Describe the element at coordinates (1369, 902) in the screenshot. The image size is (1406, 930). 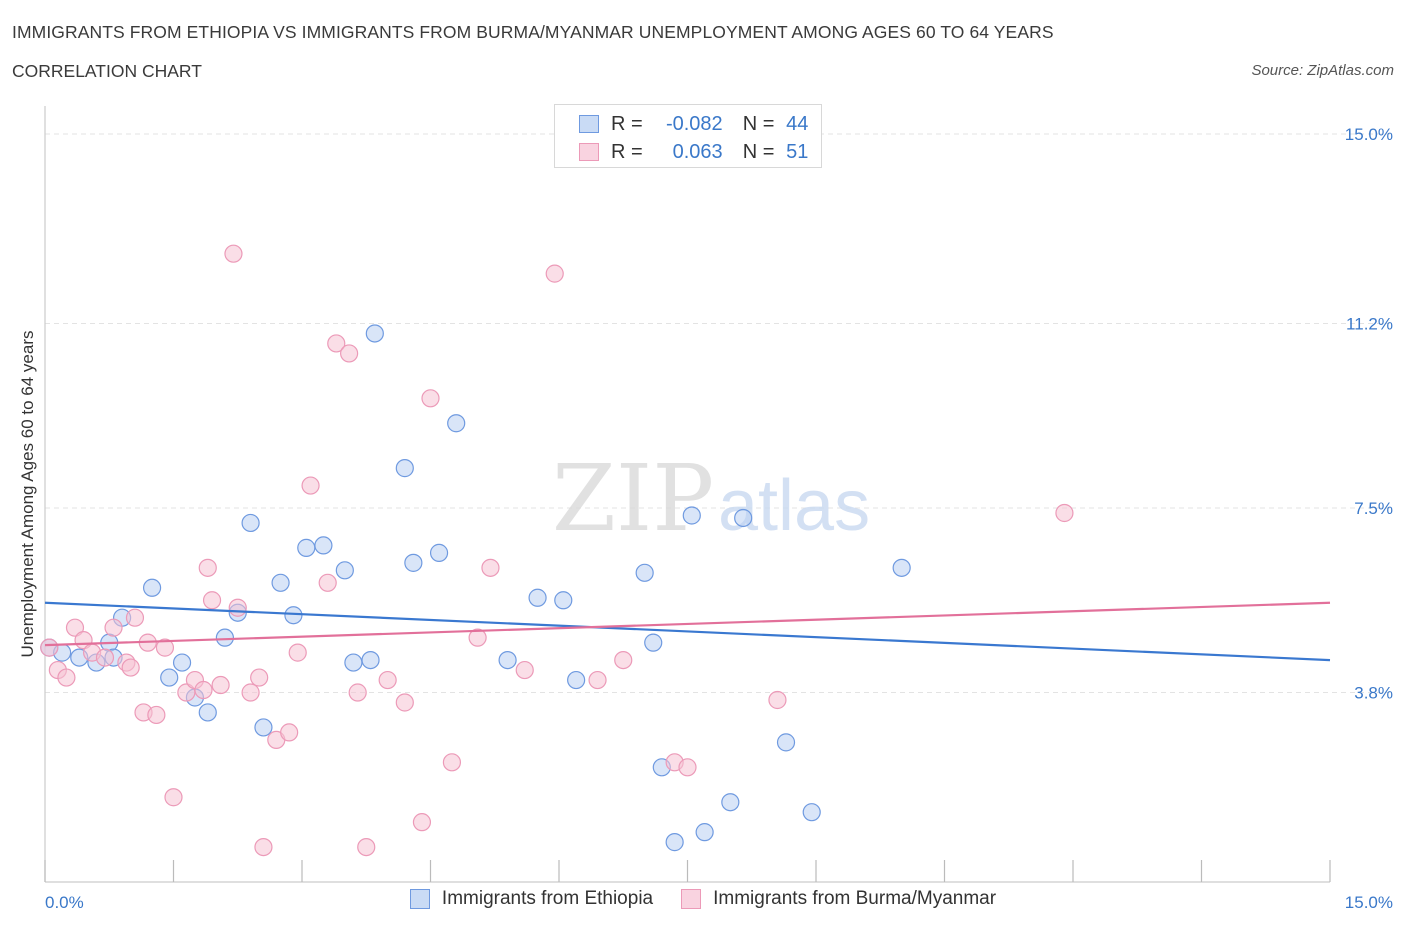
I see `x-tick-label: 15.0%` at that location.